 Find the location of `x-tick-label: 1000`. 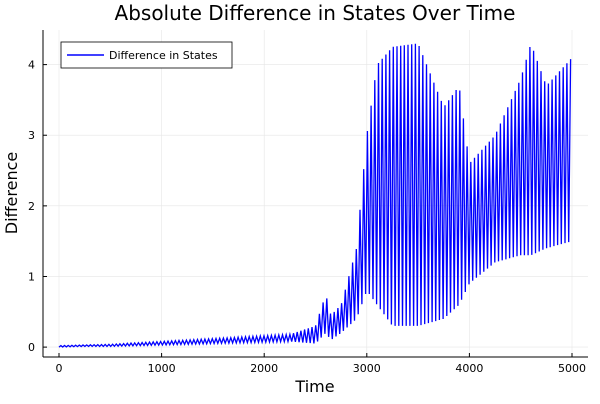

x-tick-label: 1000 is located at coordinates (162, 368).